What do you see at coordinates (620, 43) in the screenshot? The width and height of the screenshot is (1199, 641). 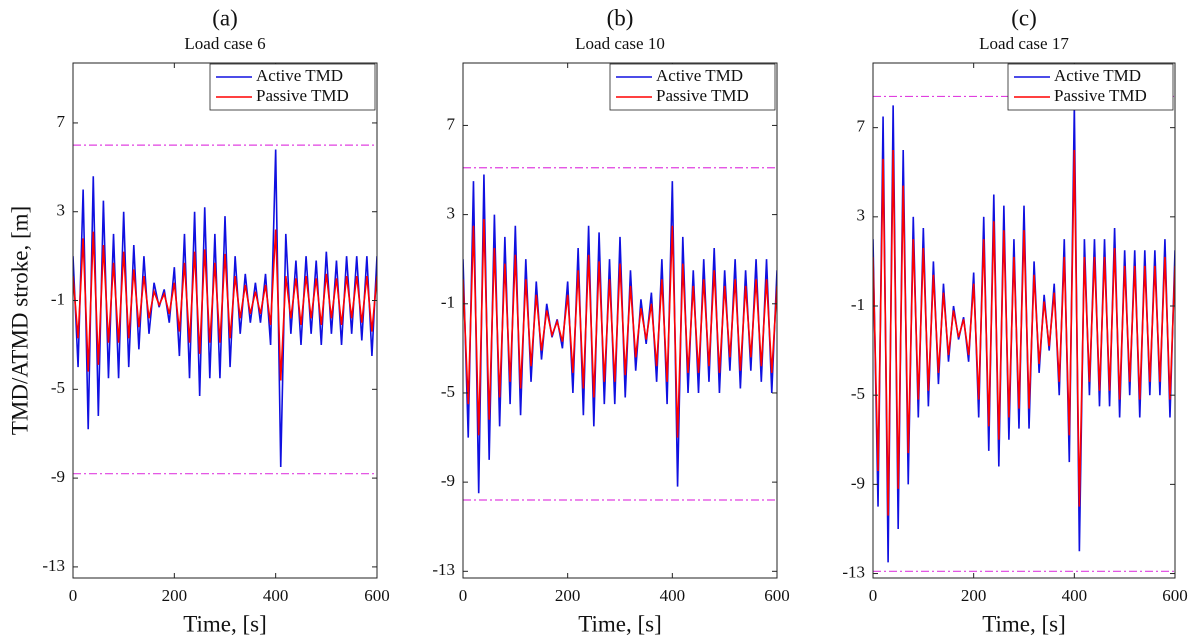 I see `chart-title: Load case 10` at bounding box center [620, 43].